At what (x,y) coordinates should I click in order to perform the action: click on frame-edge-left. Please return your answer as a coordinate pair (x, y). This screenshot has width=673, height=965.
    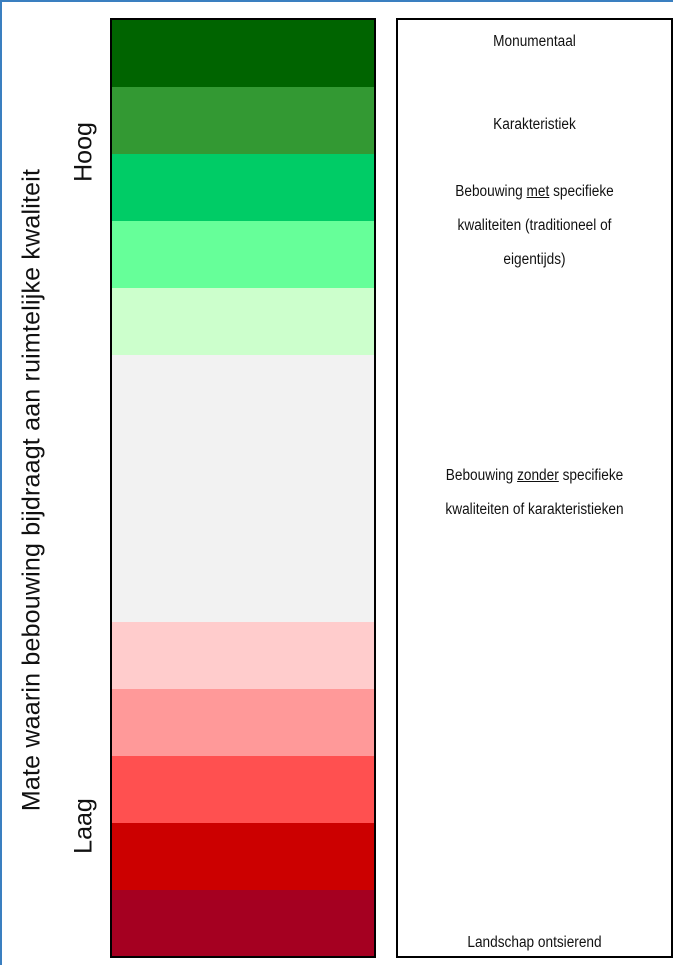
    Looking at the image, I should click on (1, 482).